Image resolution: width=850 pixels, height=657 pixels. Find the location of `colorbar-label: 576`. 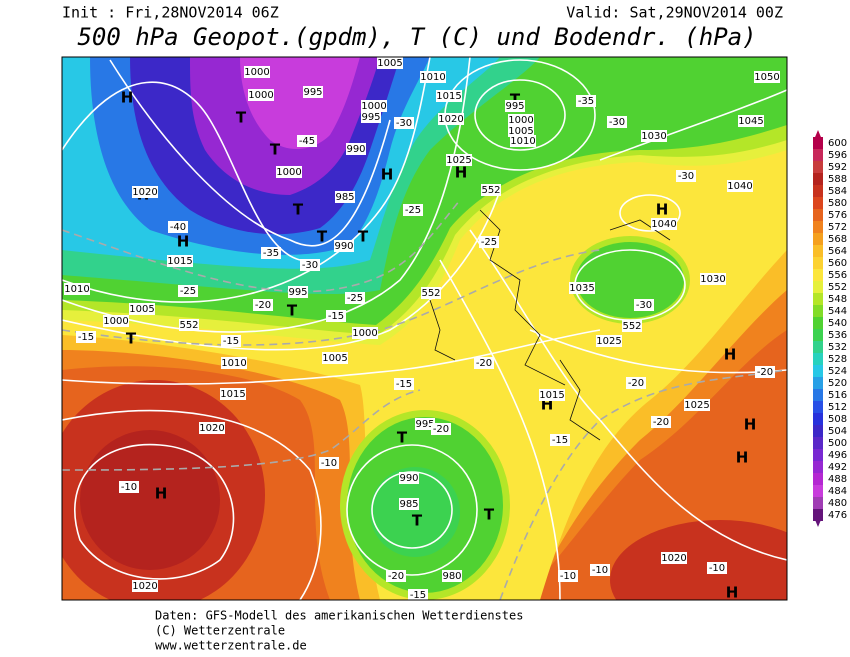

colorbar-label: 576 is located at coordinates (837, 215).